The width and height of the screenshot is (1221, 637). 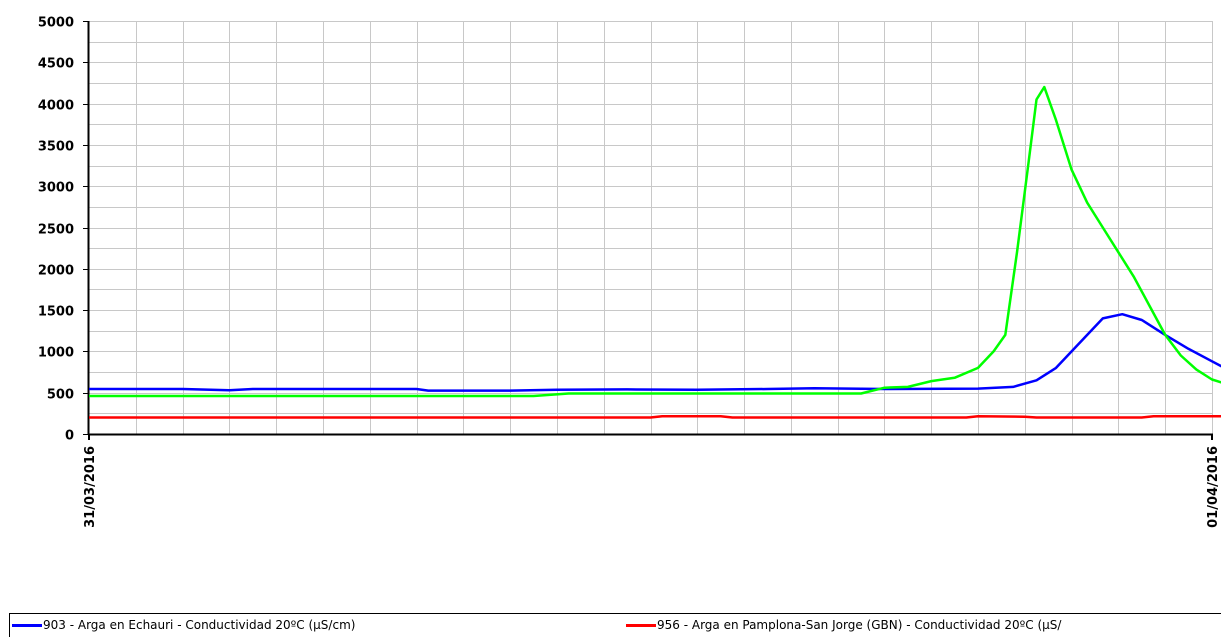 I want to click on y-axis: 0 500 1000 1500 2000 2500 3000 3500 4000 4500 5000, so click(x=64, y=230).